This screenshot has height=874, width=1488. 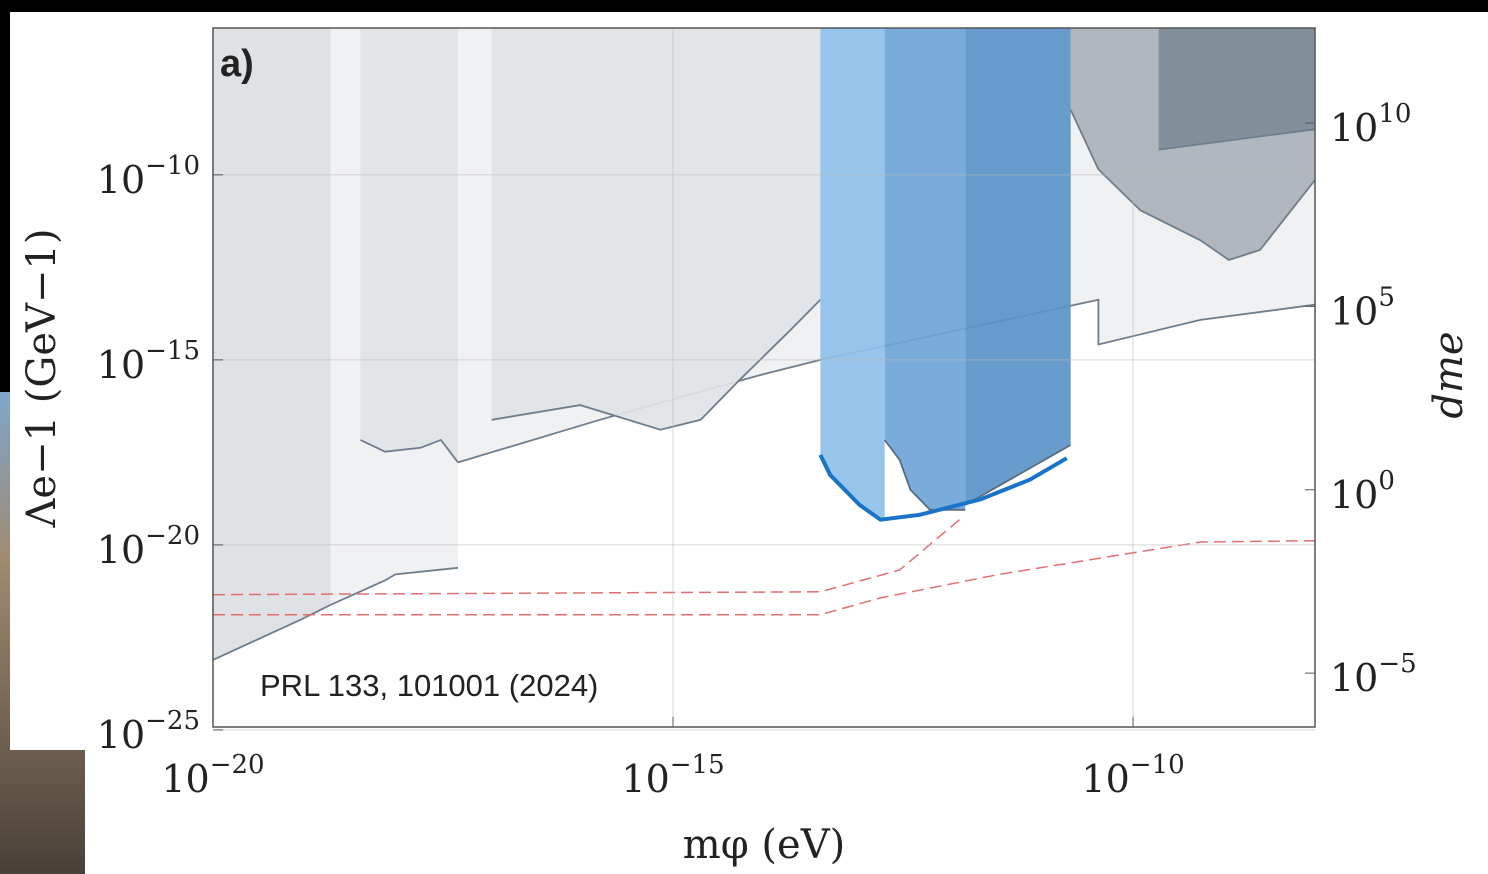 I want to click on annotation: PRL 133, 101001 (2024), so click(x=429, y=685).